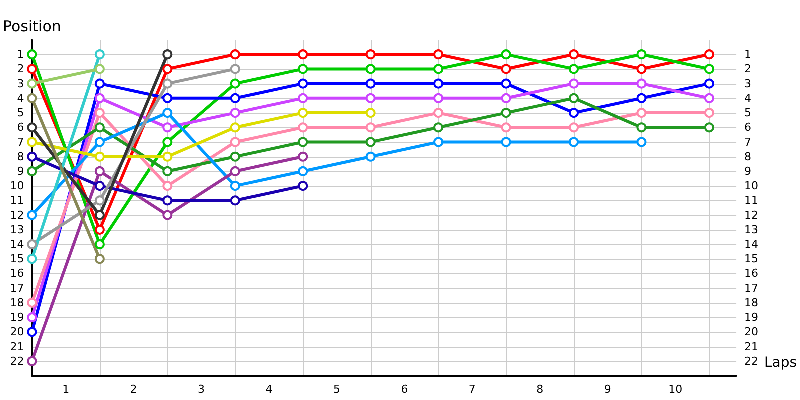 This screenshot has height=400, width=800. I want to click on y-tick-label: 3, so click(20, 83).